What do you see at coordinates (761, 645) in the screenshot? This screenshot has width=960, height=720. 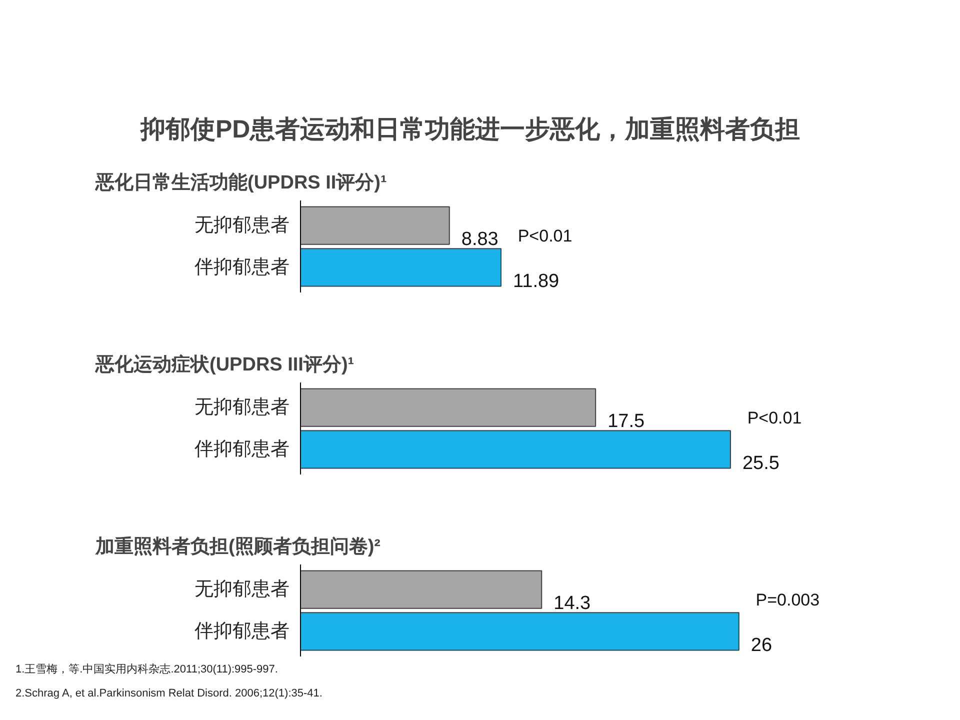 I see `data-label: 26` at bounding box center [761, 645].